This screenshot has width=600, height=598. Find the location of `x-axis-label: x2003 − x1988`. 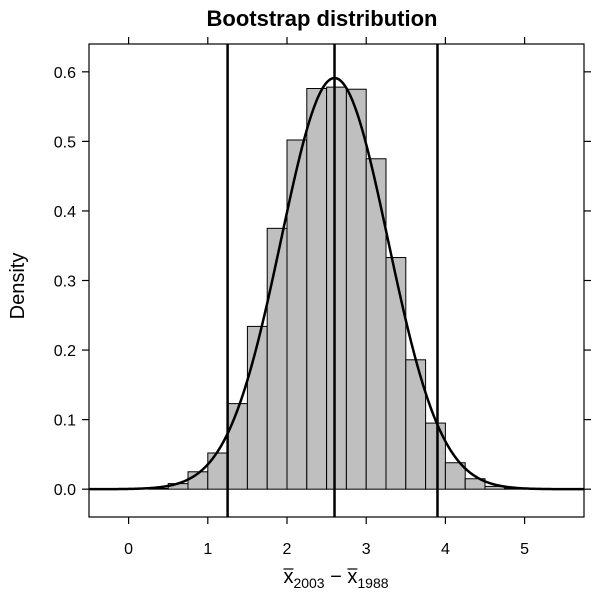

x-axis-label: x2003 − x1988 is located at coordinates (336, 578).